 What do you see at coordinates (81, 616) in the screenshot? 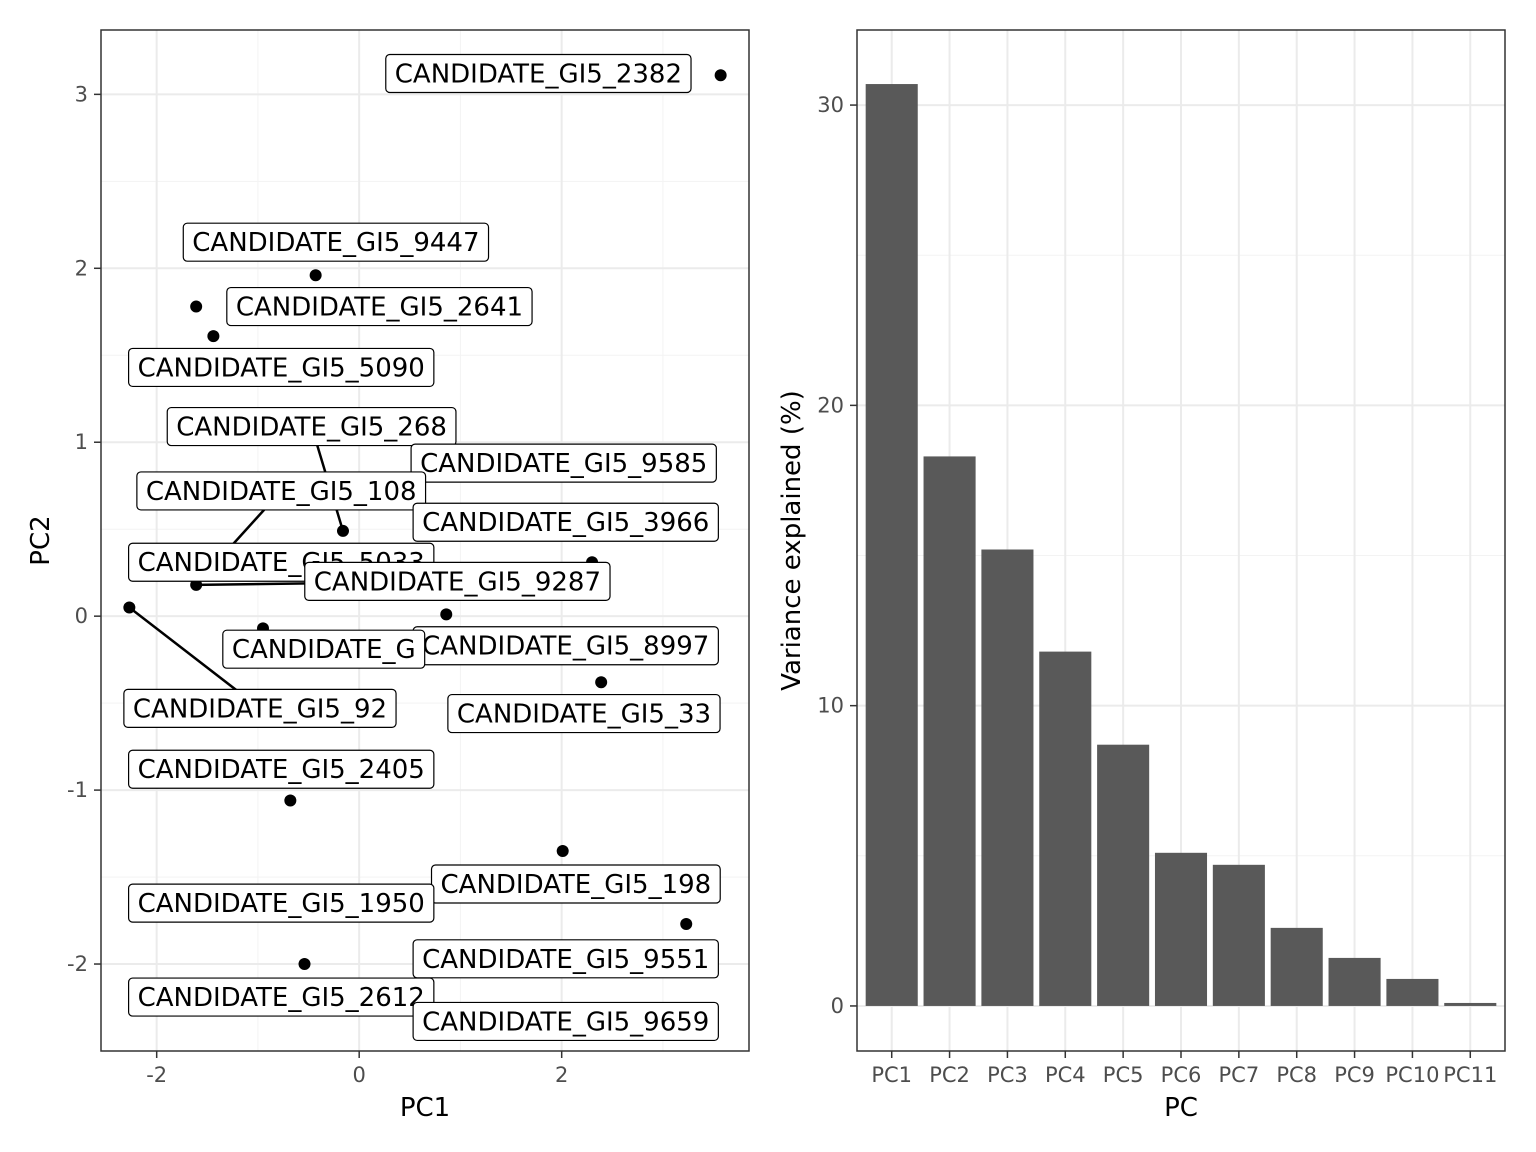
I see `scatter-y-tick-label: 0` at bounding box center [81, 616].